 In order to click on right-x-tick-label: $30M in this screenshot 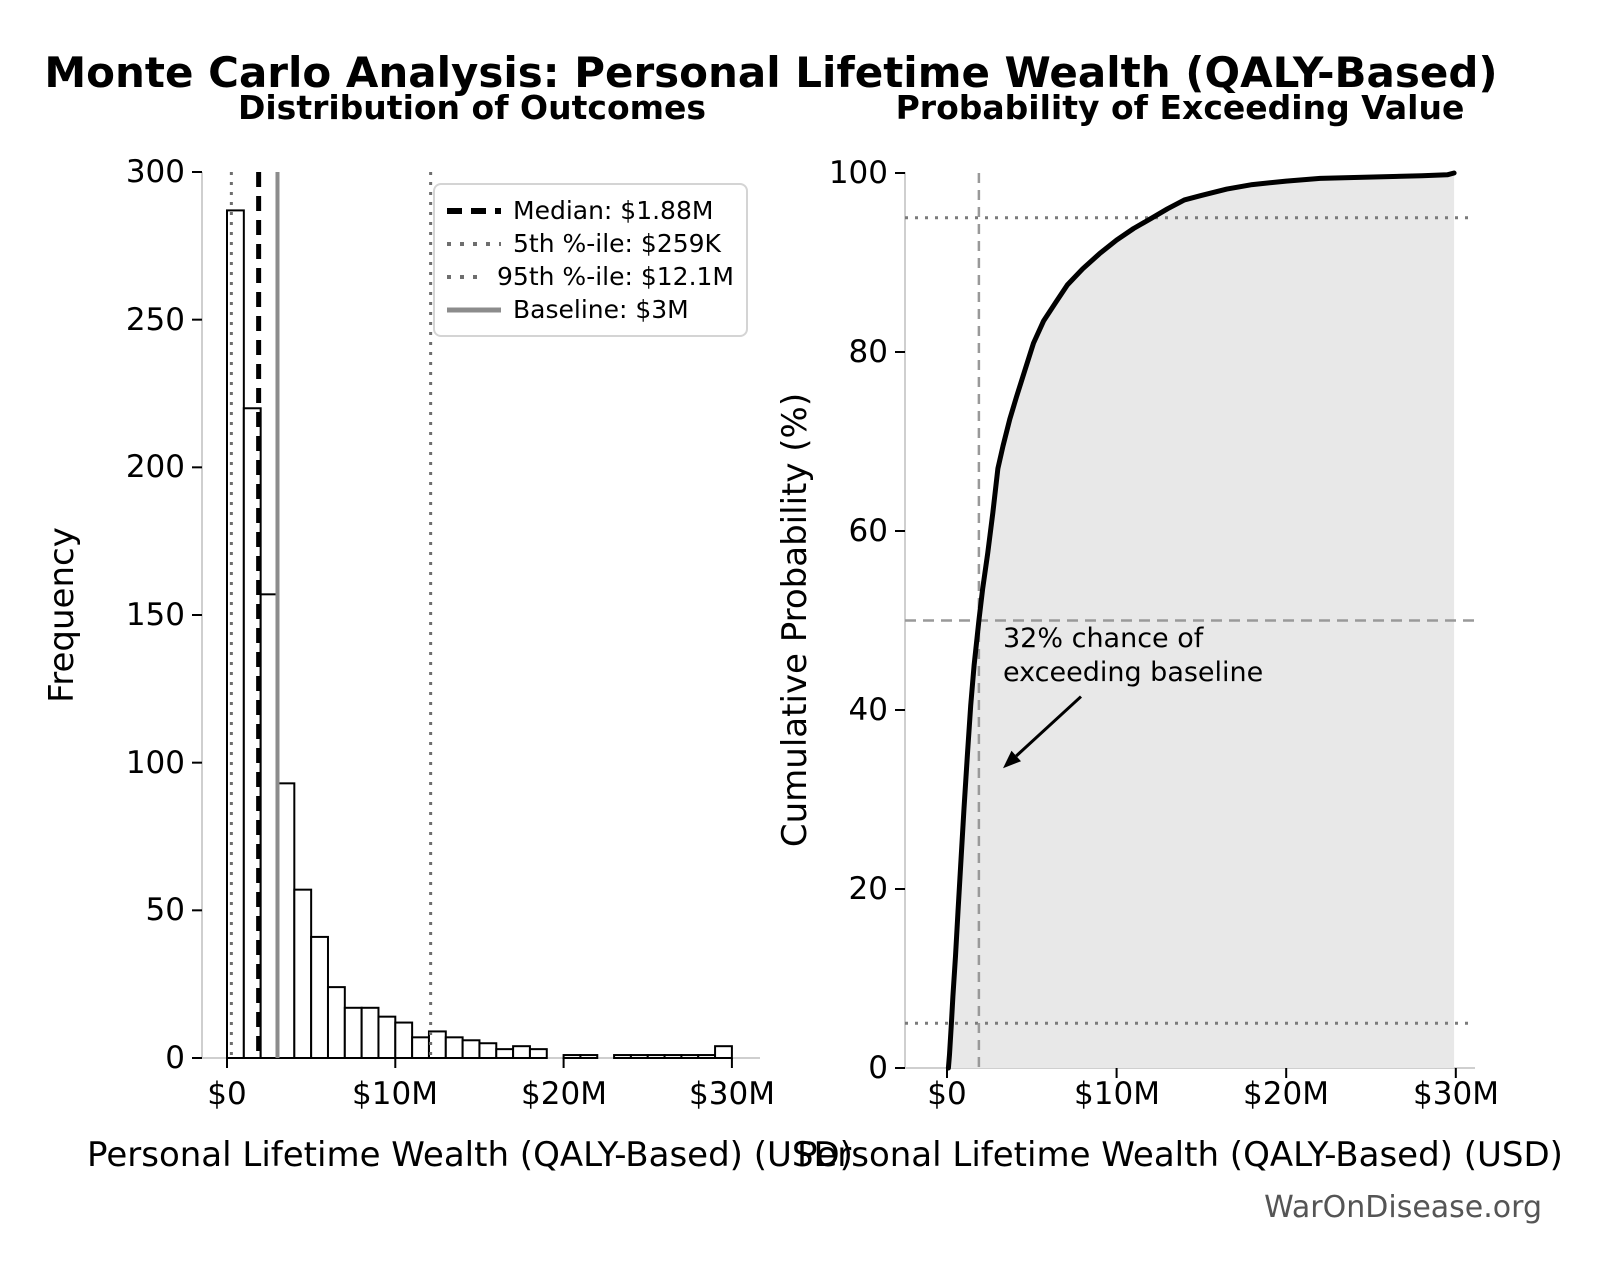, I will do `click(1456, 1094)`.